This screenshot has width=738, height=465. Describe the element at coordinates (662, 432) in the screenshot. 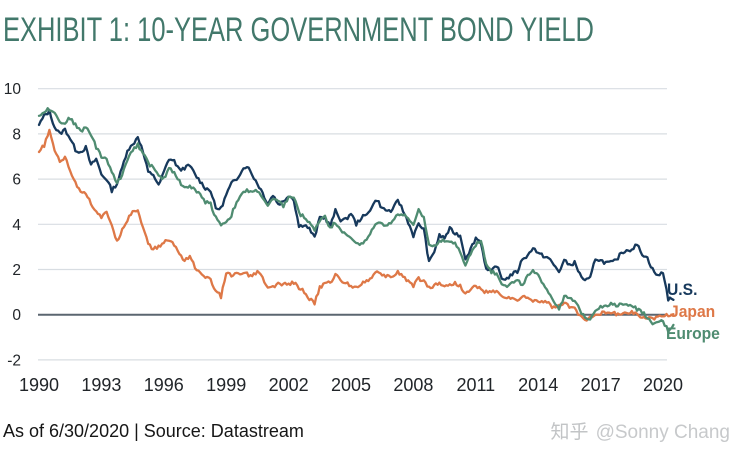

I see `watermark-handle: @Sonny Chang` at that location.